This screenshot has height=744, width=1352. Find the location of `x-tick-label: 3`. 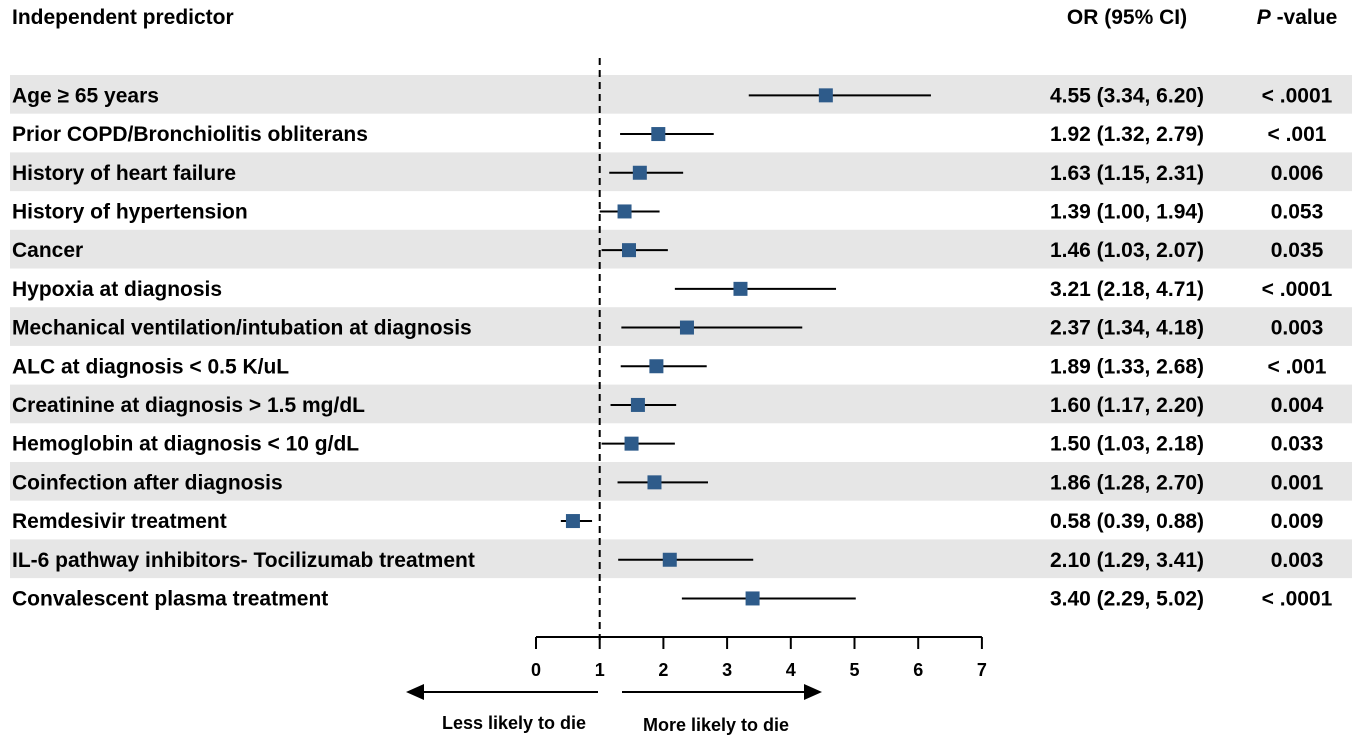

x-tick-label: 3 is located at coordinates (727, 670).